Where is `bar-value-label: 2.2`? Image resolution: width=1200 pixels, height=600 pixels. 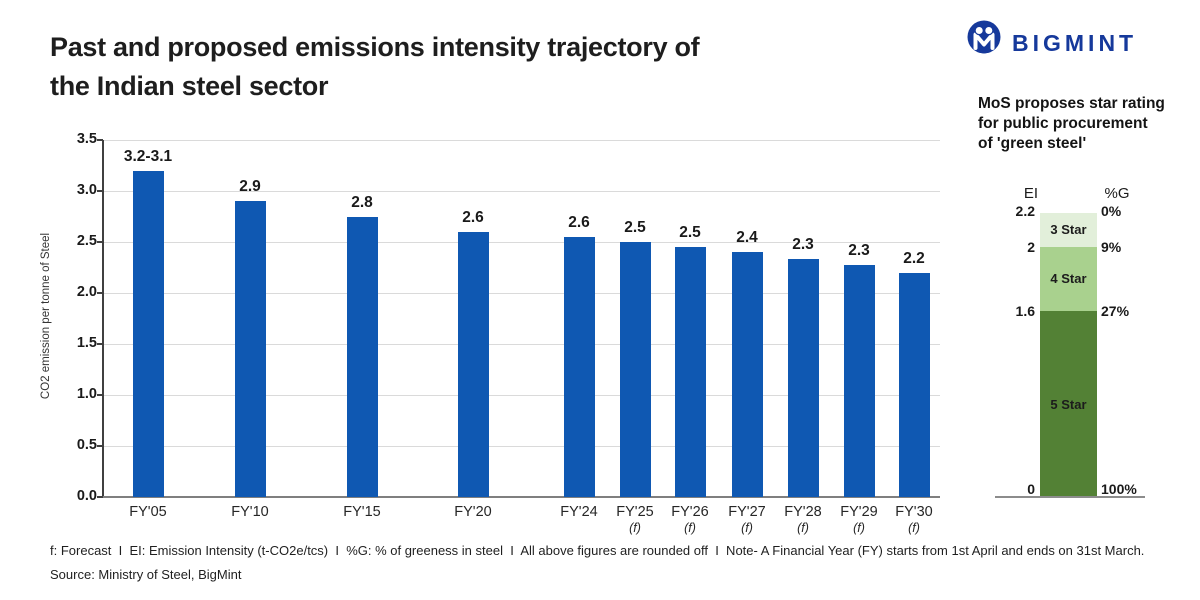 bar-value-label: 2.2 is located at coordinates (914, 258).